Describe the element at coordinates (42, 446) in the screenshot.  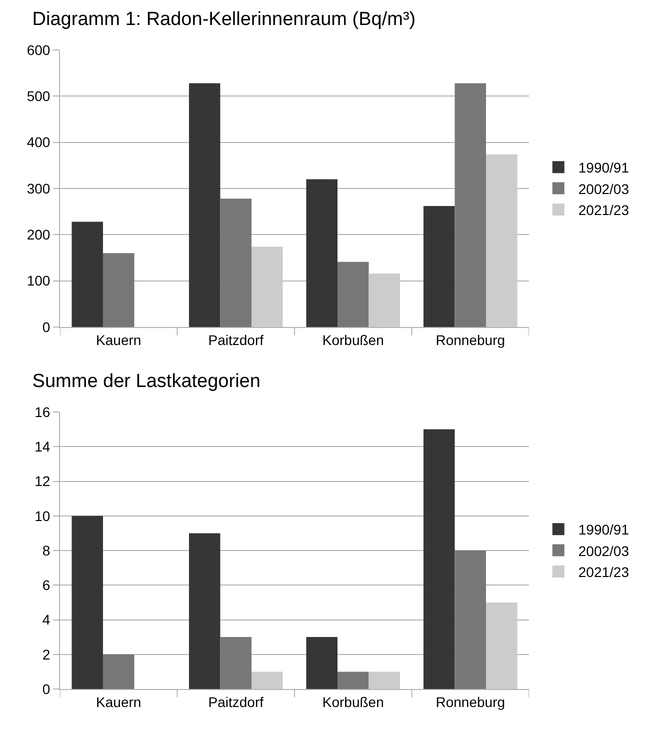
I see `y-tick-label: 14` at that location.